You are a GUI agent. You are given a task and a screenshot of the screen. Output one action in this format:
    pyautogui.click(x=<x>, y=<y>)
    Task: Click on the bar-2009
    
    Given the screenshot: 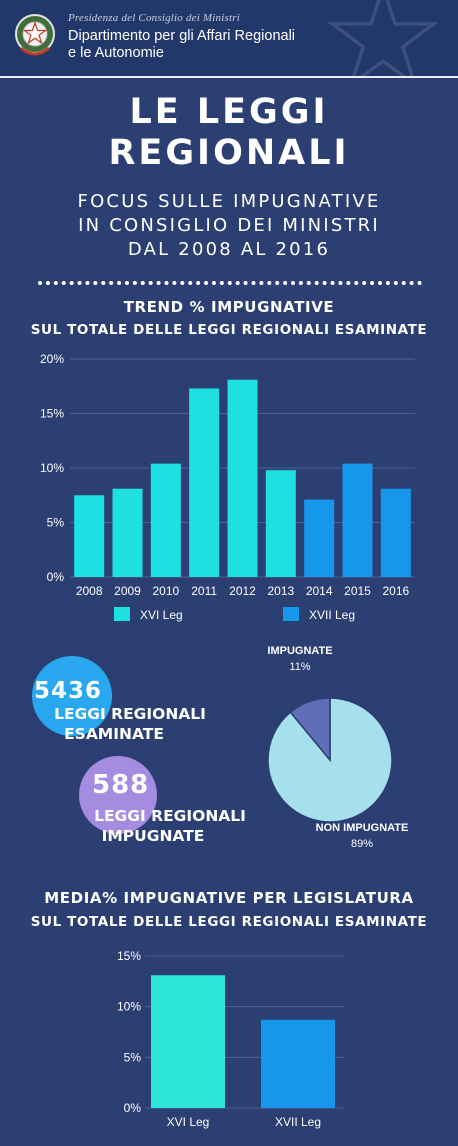 What is the action you would take?
    pyautogui.click(x=127, y=532)
    